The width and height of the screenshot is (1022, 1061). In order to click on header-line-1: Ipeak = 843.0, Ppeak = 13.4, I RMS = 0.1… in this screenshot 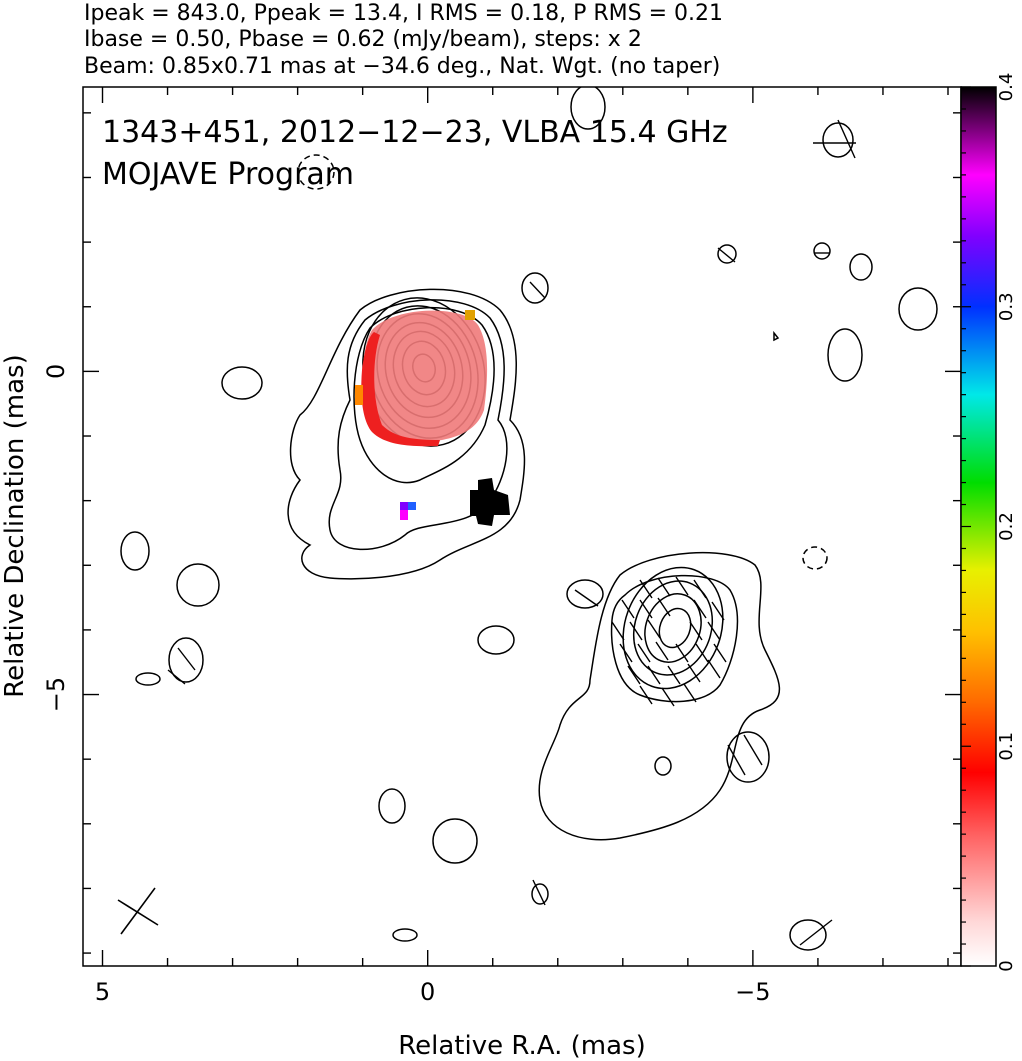, I will do `click(403, 13)`.